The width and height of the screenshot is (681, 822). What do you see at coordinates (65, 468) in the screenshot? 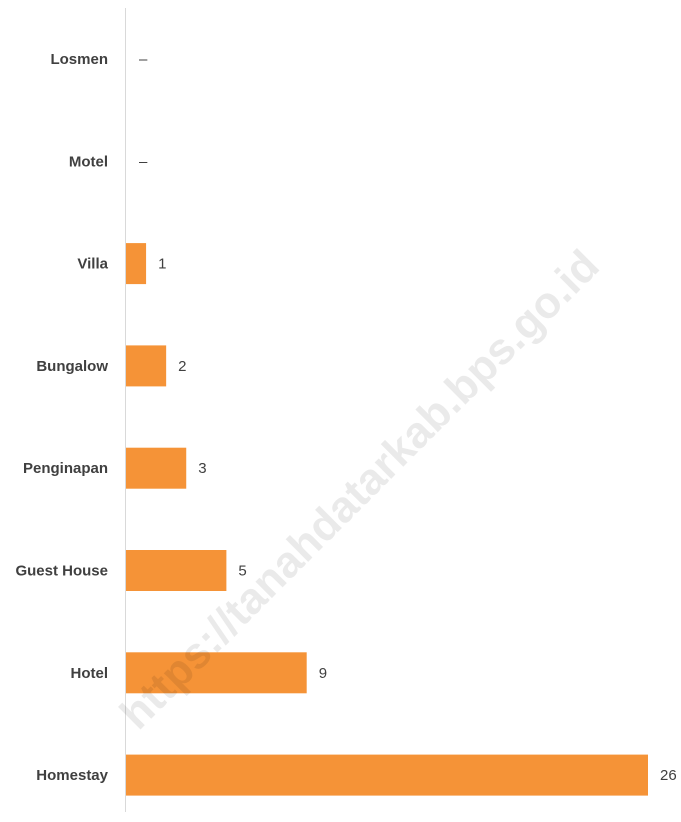
I see `category-label-penginapan: Penginapan` at bounding box center [65, 468].